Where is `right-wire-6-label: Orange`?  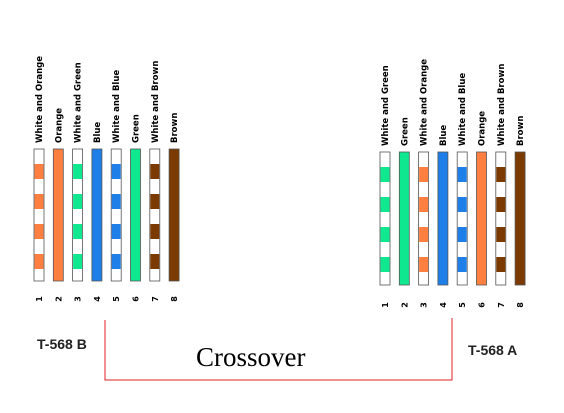
right-wire-6-label: Orange is located at coordinates (483, 128).